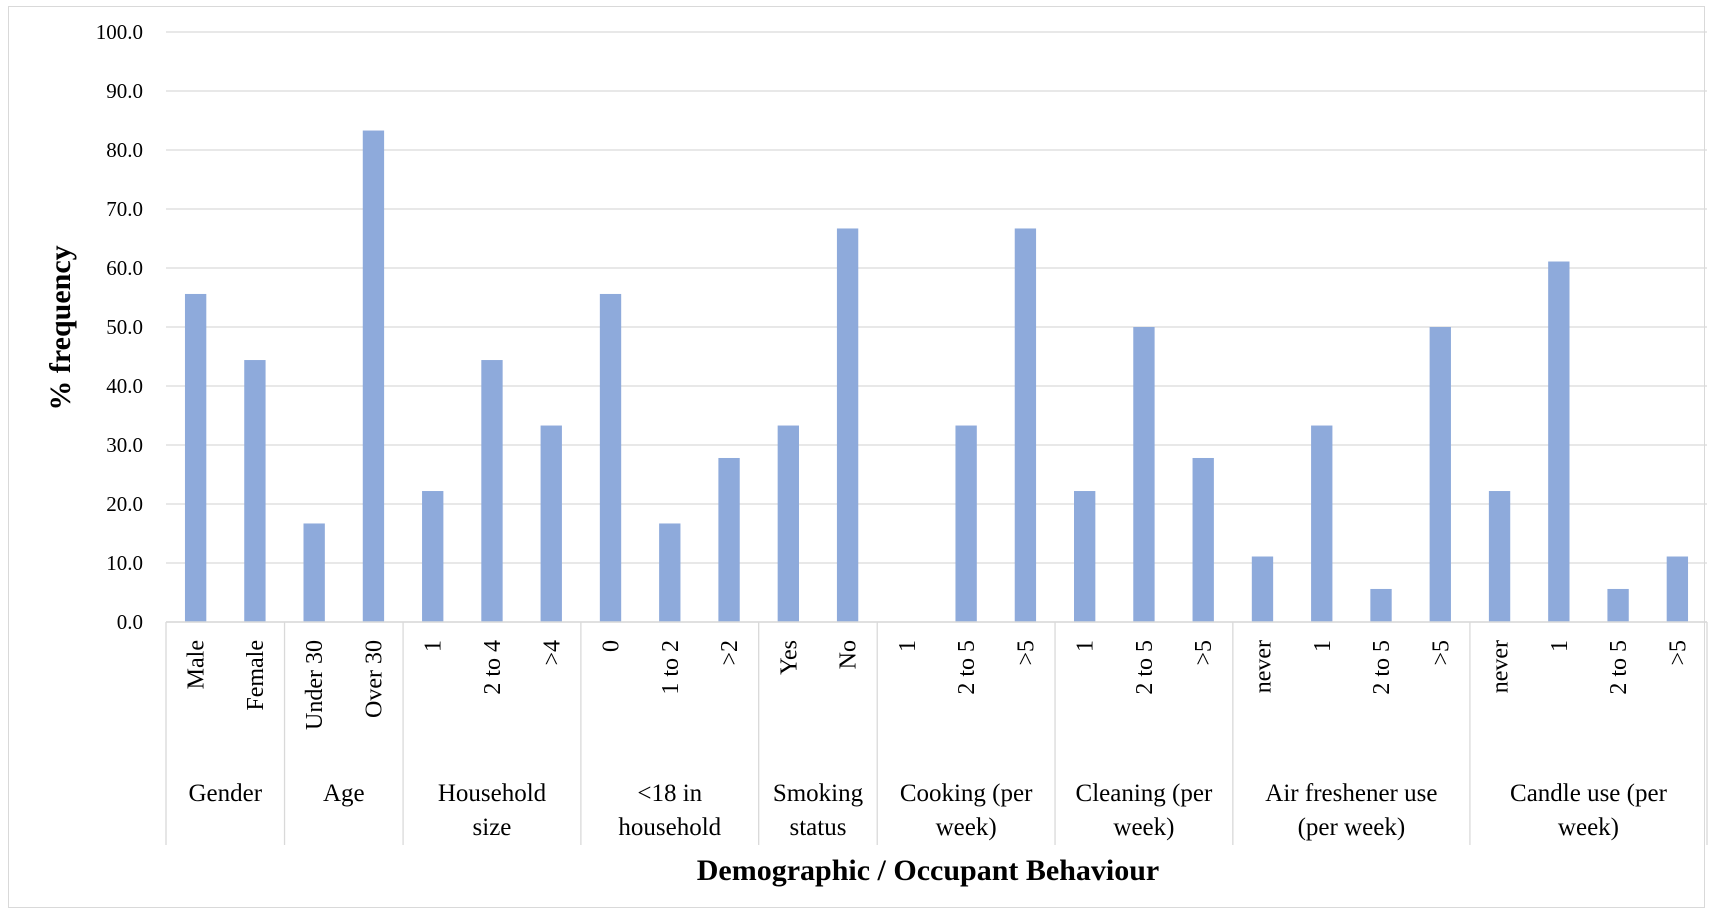 The height and width of the screenshot is (915, 1710). What do you see at coordinates (492, 827) in the screenshot?
I see `group-label: size` at bounding box center [492, 827].